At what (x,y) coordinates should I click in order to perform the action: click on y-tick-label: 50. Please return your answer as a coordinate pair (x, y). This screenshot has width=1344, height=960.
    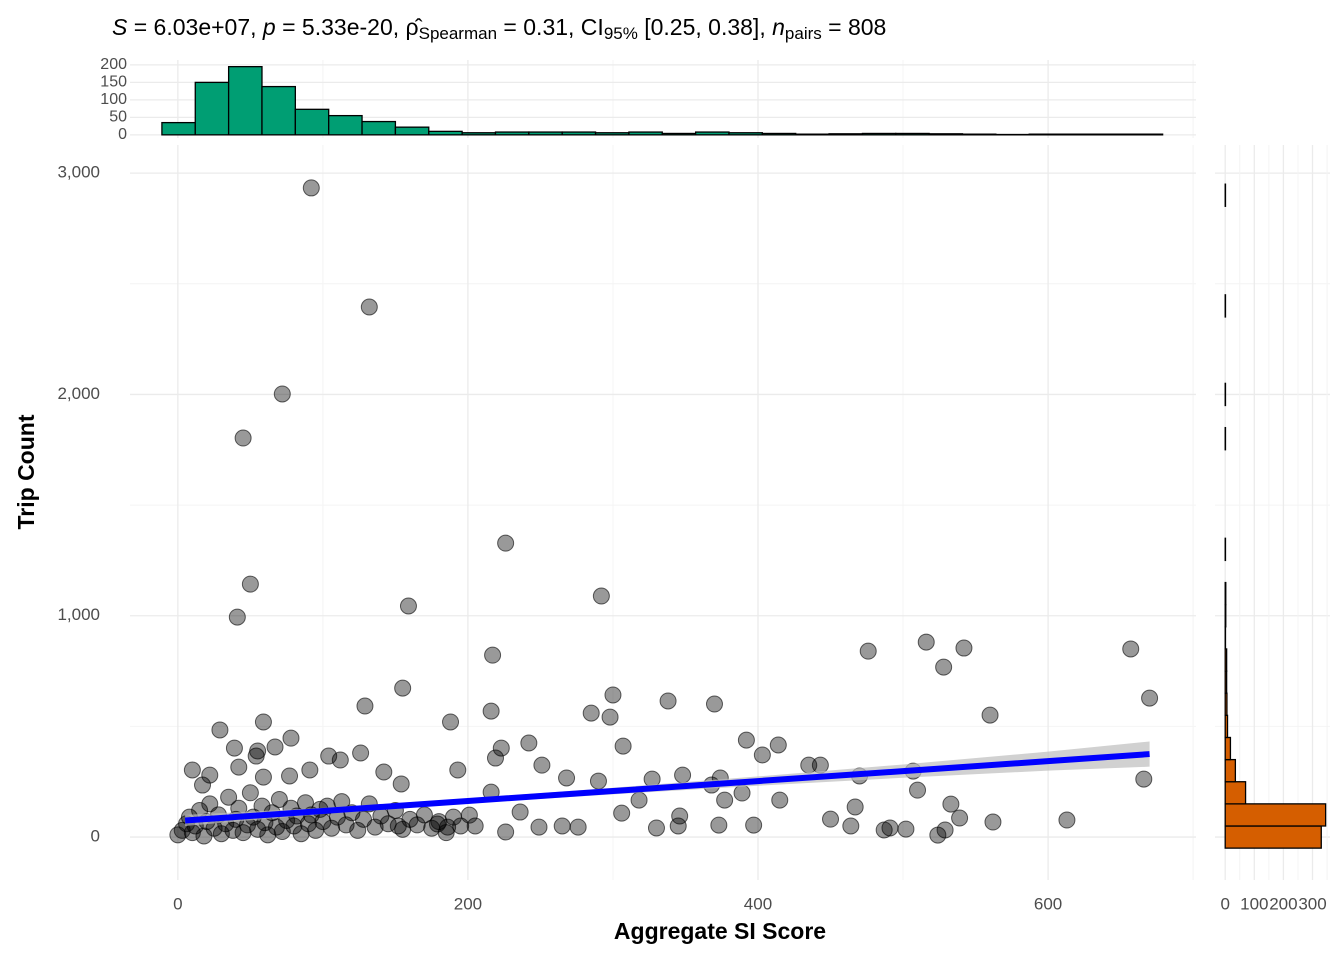
    Looking at the image, I should click on (118, 117).